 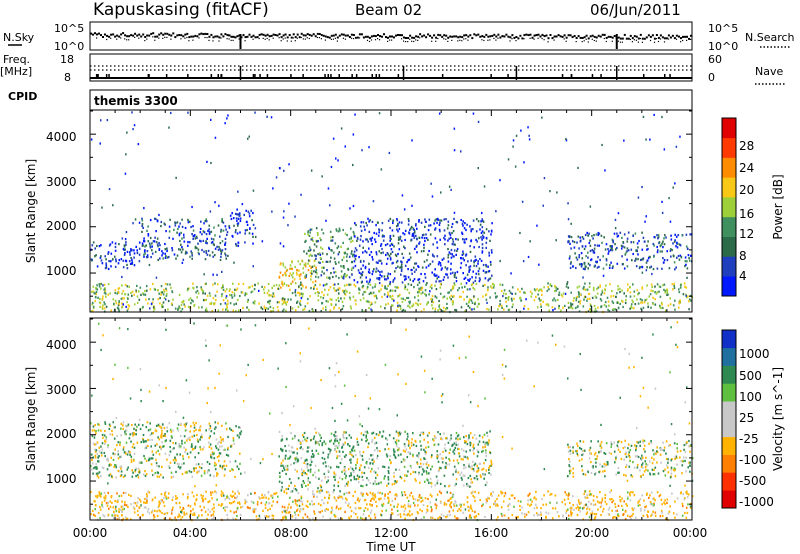 What do you see at coordinates (729, 128) in the screenshot?
I see `colorbar-swatch` at bounding box center [729, 128].